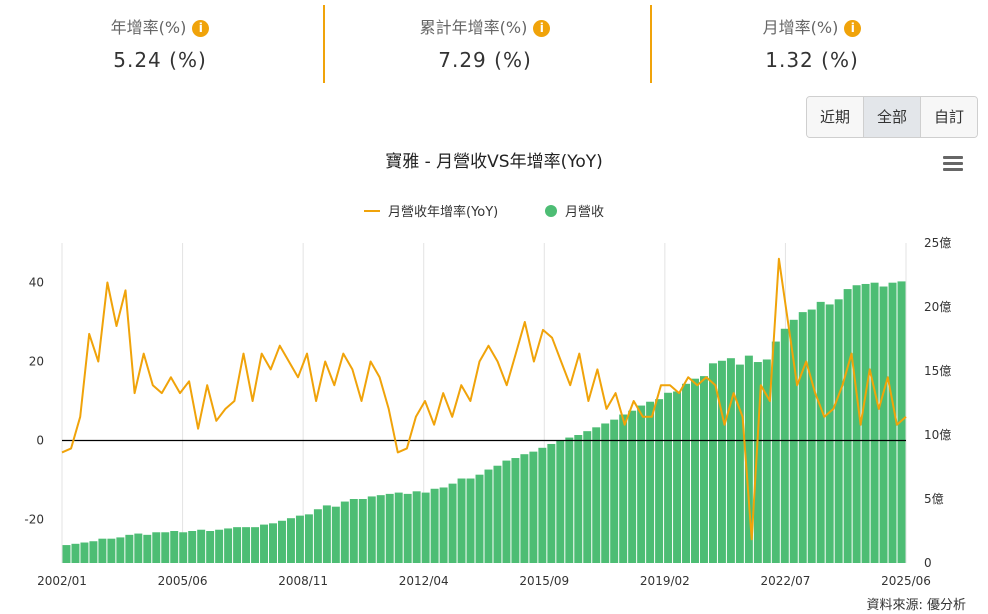 The image size is (988, 614). I want to click on stat-yoy-label-text: 年增率(%), so click(148, 27).